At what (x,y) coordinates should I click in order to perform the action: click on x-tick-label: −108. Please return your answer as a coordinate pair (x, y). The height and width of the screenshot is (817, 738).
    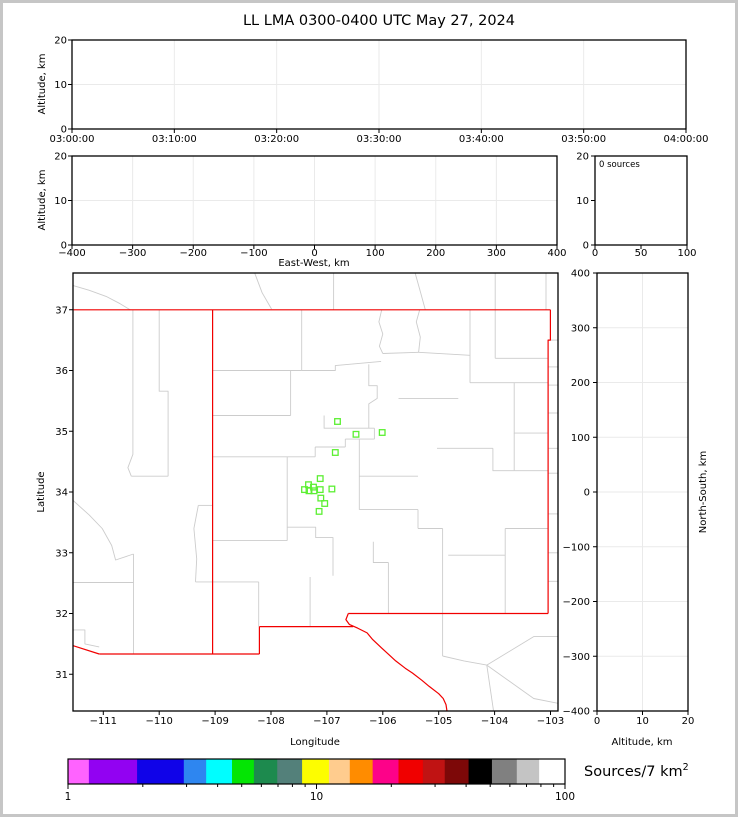
    Looking at the image, I should click on (270, 721).